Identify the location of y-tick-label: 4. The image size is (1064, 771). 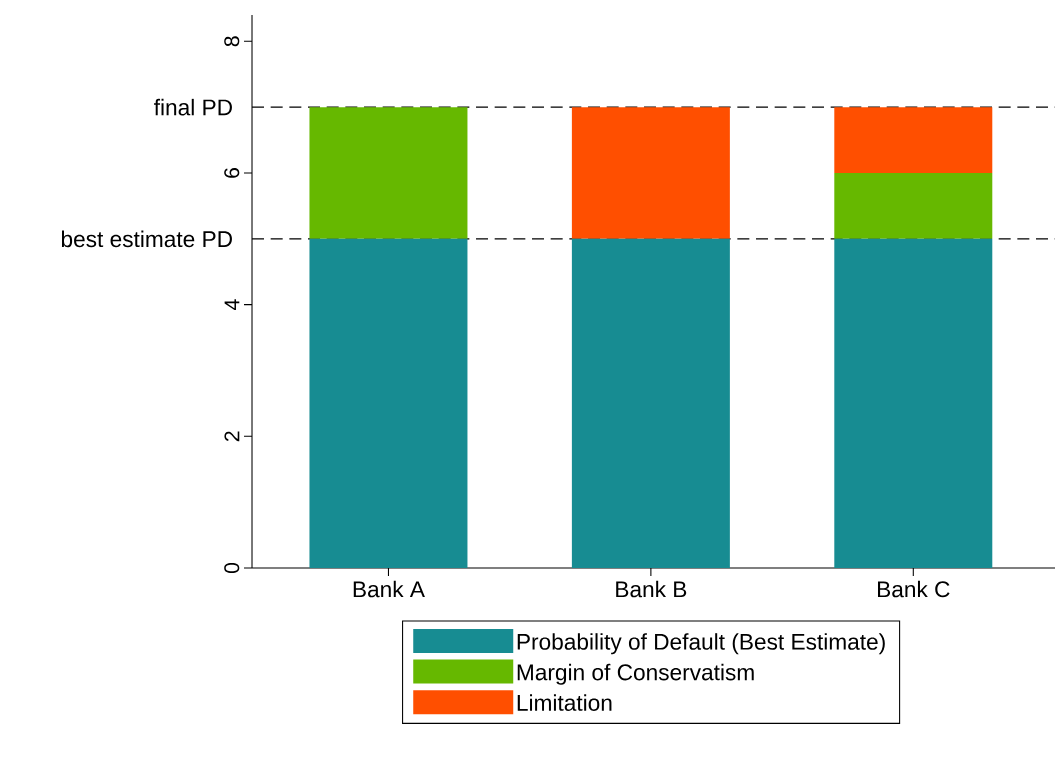
(232, 305).